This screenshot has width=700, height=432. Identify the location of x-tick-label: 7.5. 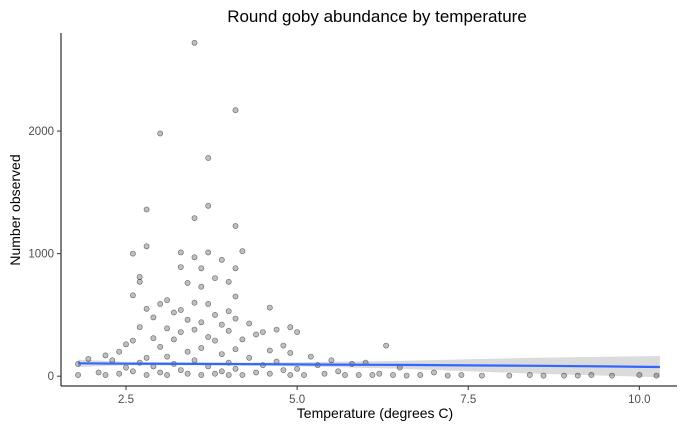
(468, 400).